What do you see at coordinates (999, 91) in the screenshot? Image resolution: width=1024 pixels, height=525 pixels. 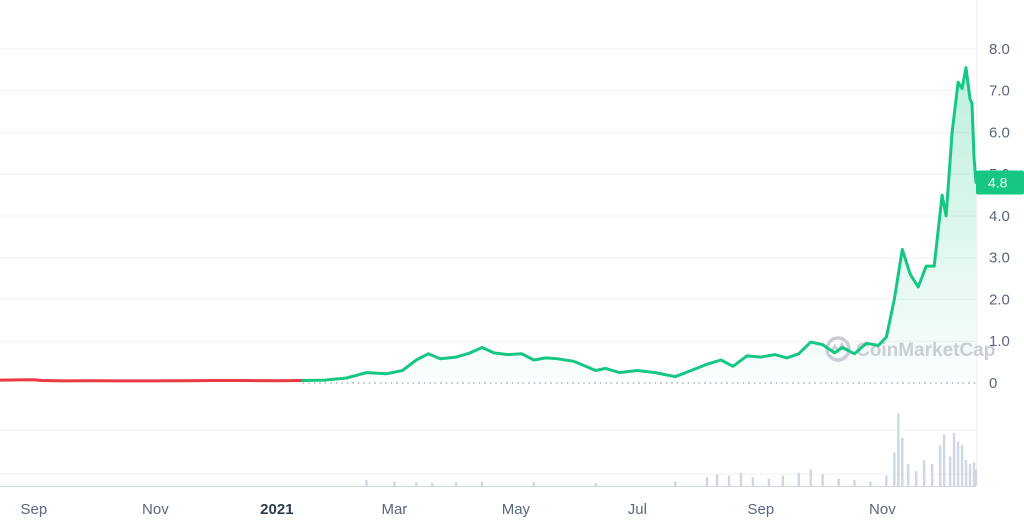 I see `y-tick-label-7: 7.0` at bounding box center [999, 91].